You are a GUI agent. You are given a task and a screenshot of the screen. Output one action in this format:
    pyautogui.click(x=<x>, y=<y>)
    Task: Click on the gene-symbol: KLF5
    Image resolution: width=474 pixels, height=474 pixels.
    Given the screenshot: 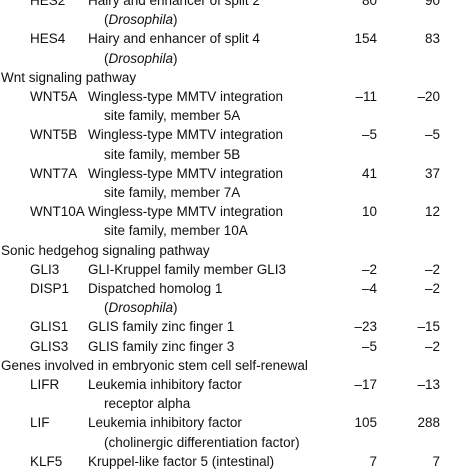 What is the action you would take?
    pyautogui.click(x=46, y=461)
    